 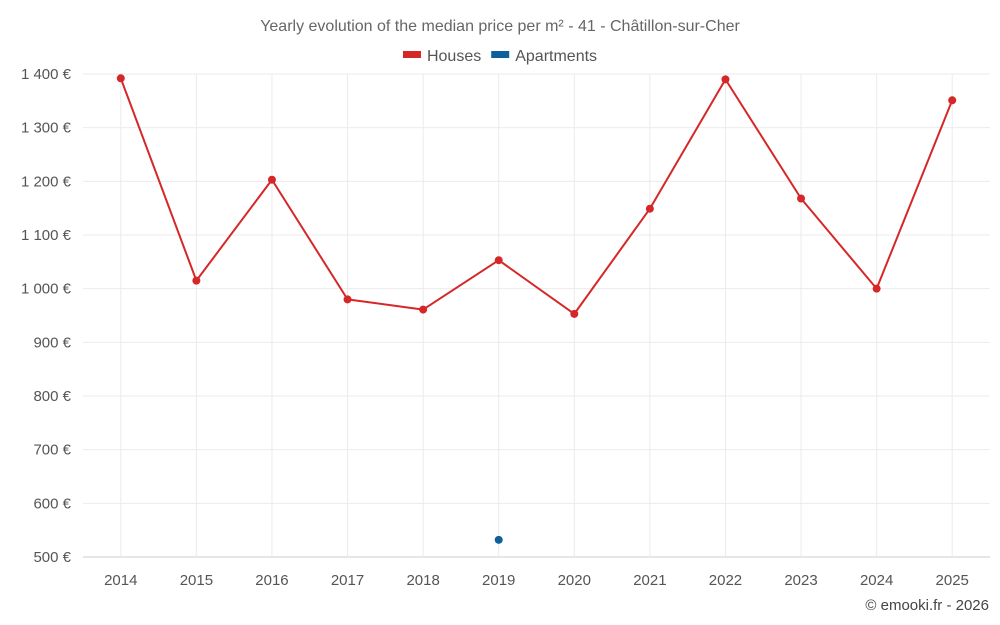 I want to click on y-tick-label: 1 400 €, so click(x=46, y=74).